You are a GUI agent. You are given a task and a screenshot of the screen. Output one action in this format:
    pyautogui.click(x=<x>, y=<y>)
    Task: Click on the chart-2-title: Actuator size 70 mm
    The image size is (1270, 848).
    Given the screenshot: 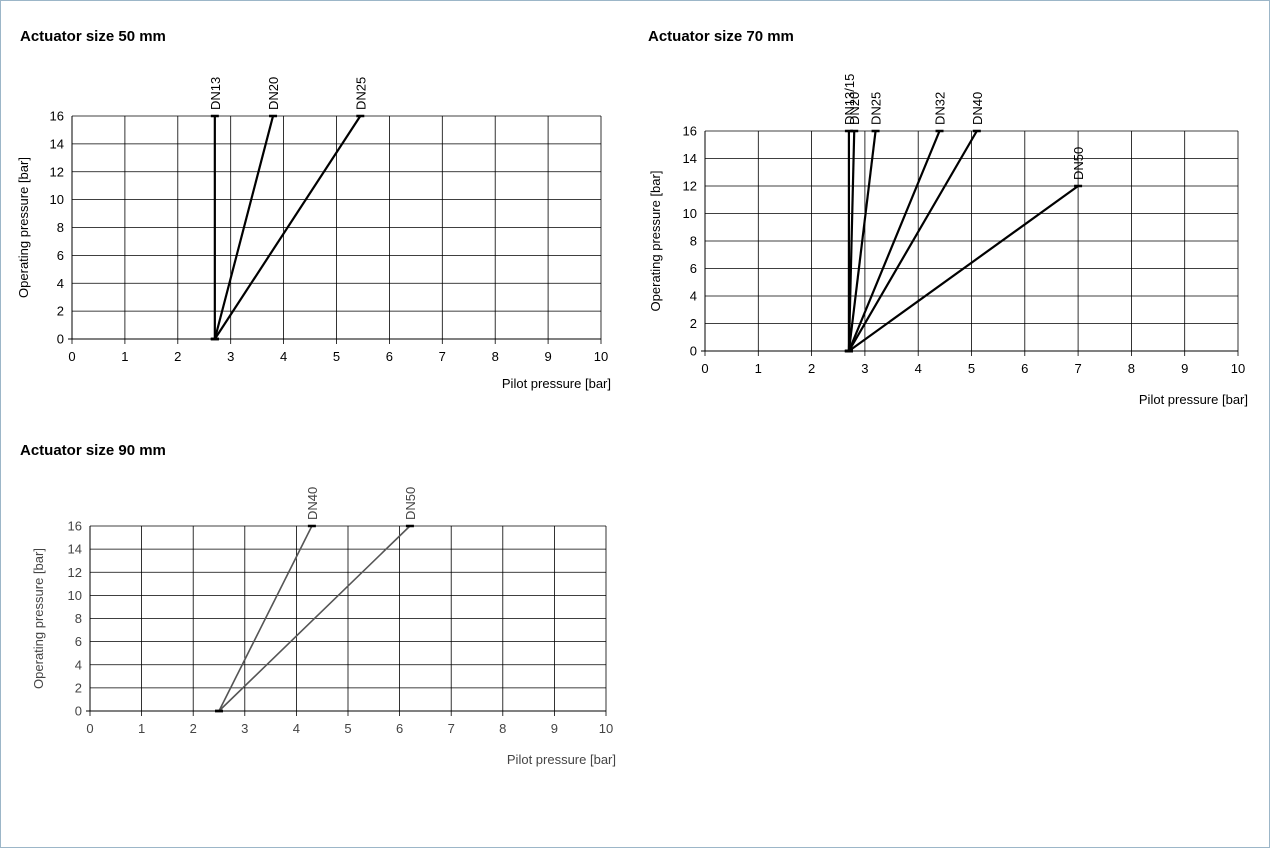 What is the action you would take?
    pyautogui.click(x=721, y=36)
    